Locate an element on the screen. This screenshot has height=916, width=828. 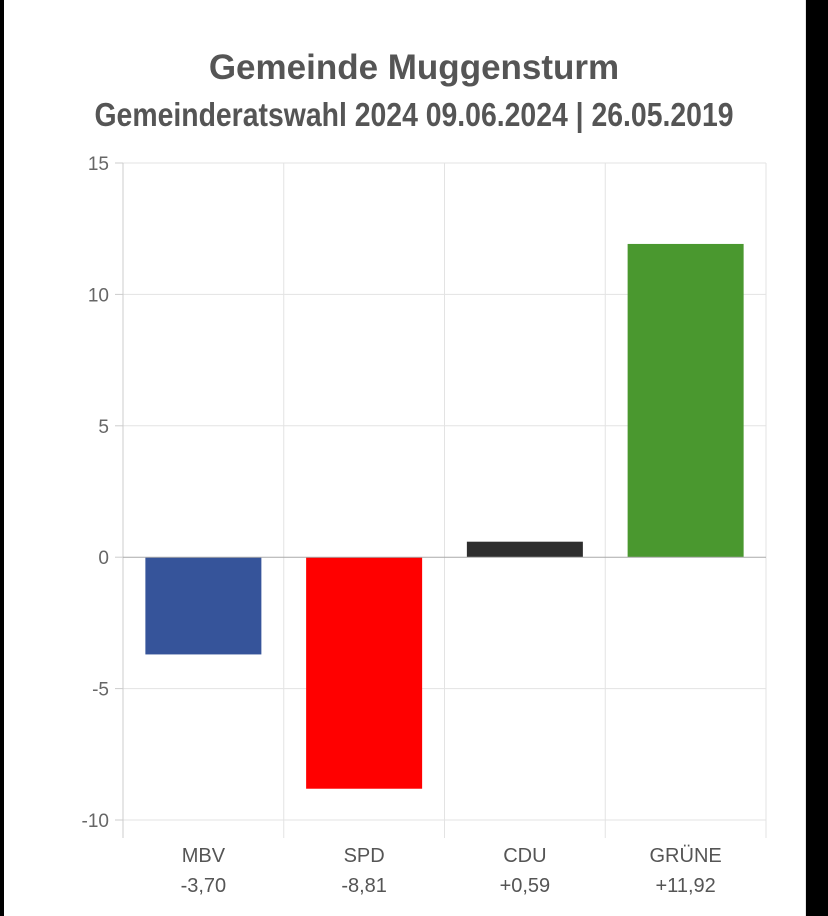
x-value-label: -3,70 is located at coordinates (204, 886).